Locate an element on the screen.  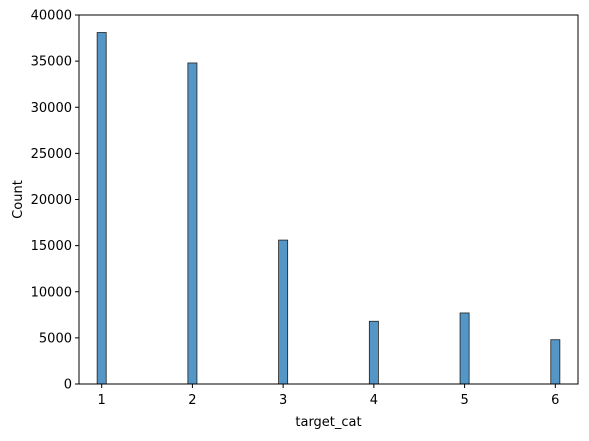
y-tick-label: 5000 is located at coordinates (55, 338).